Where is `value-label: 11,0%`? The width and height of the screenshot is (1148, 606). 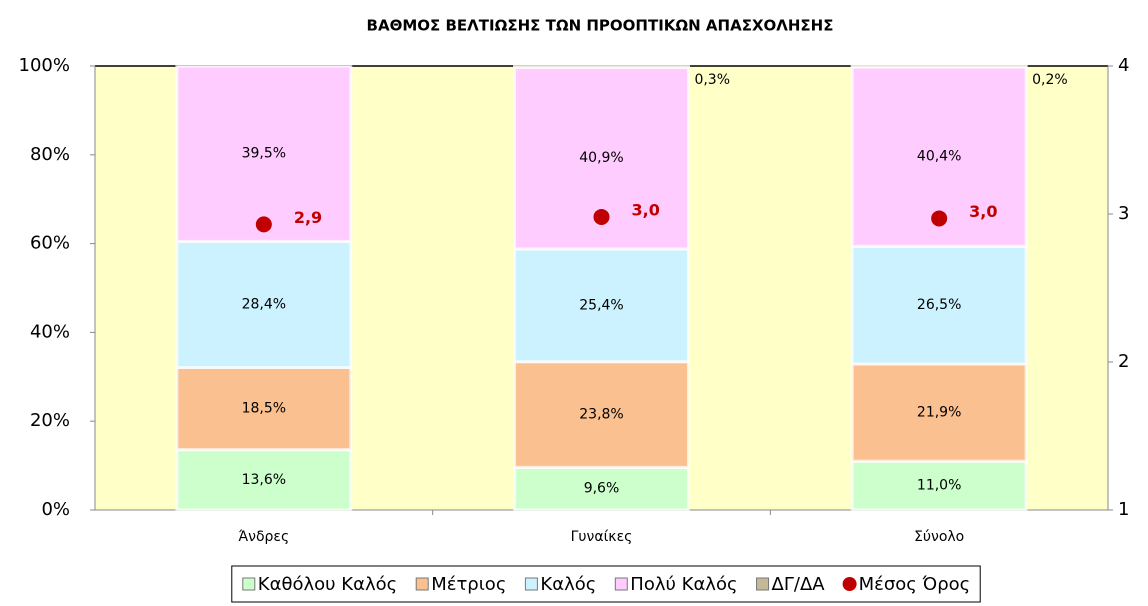
value-label: 11,0% is located at coordinates (939, 486).